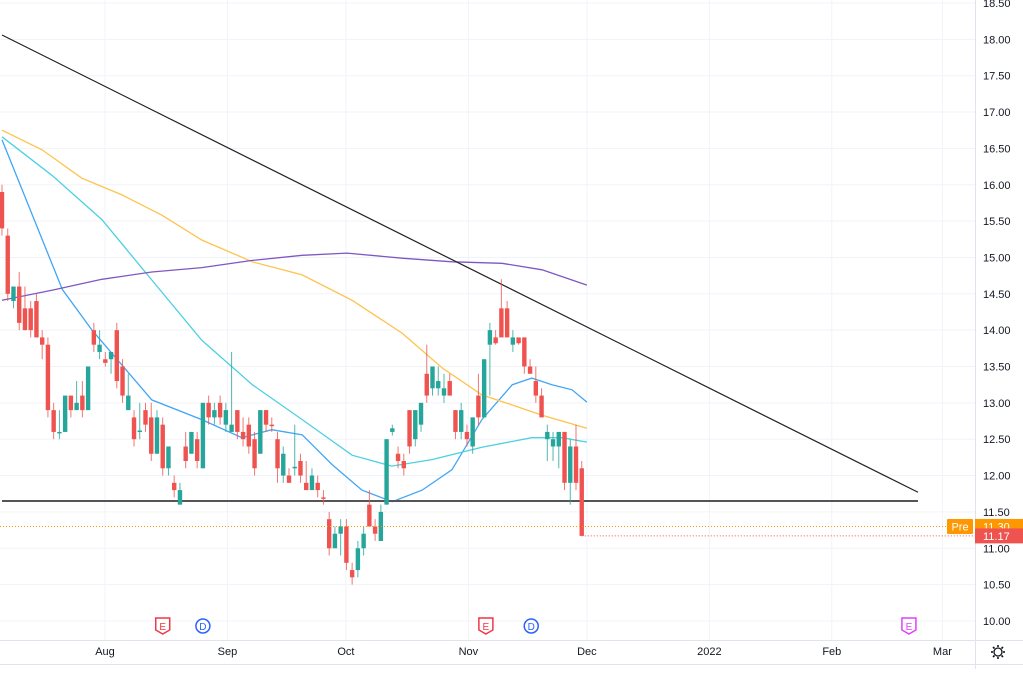 The height and width of the screenshot is (674, 1023). What do you see at coordinates (831, 652) in the screenshot?
I see `time-tick-label: Feb` at bounding box center [831, 652].